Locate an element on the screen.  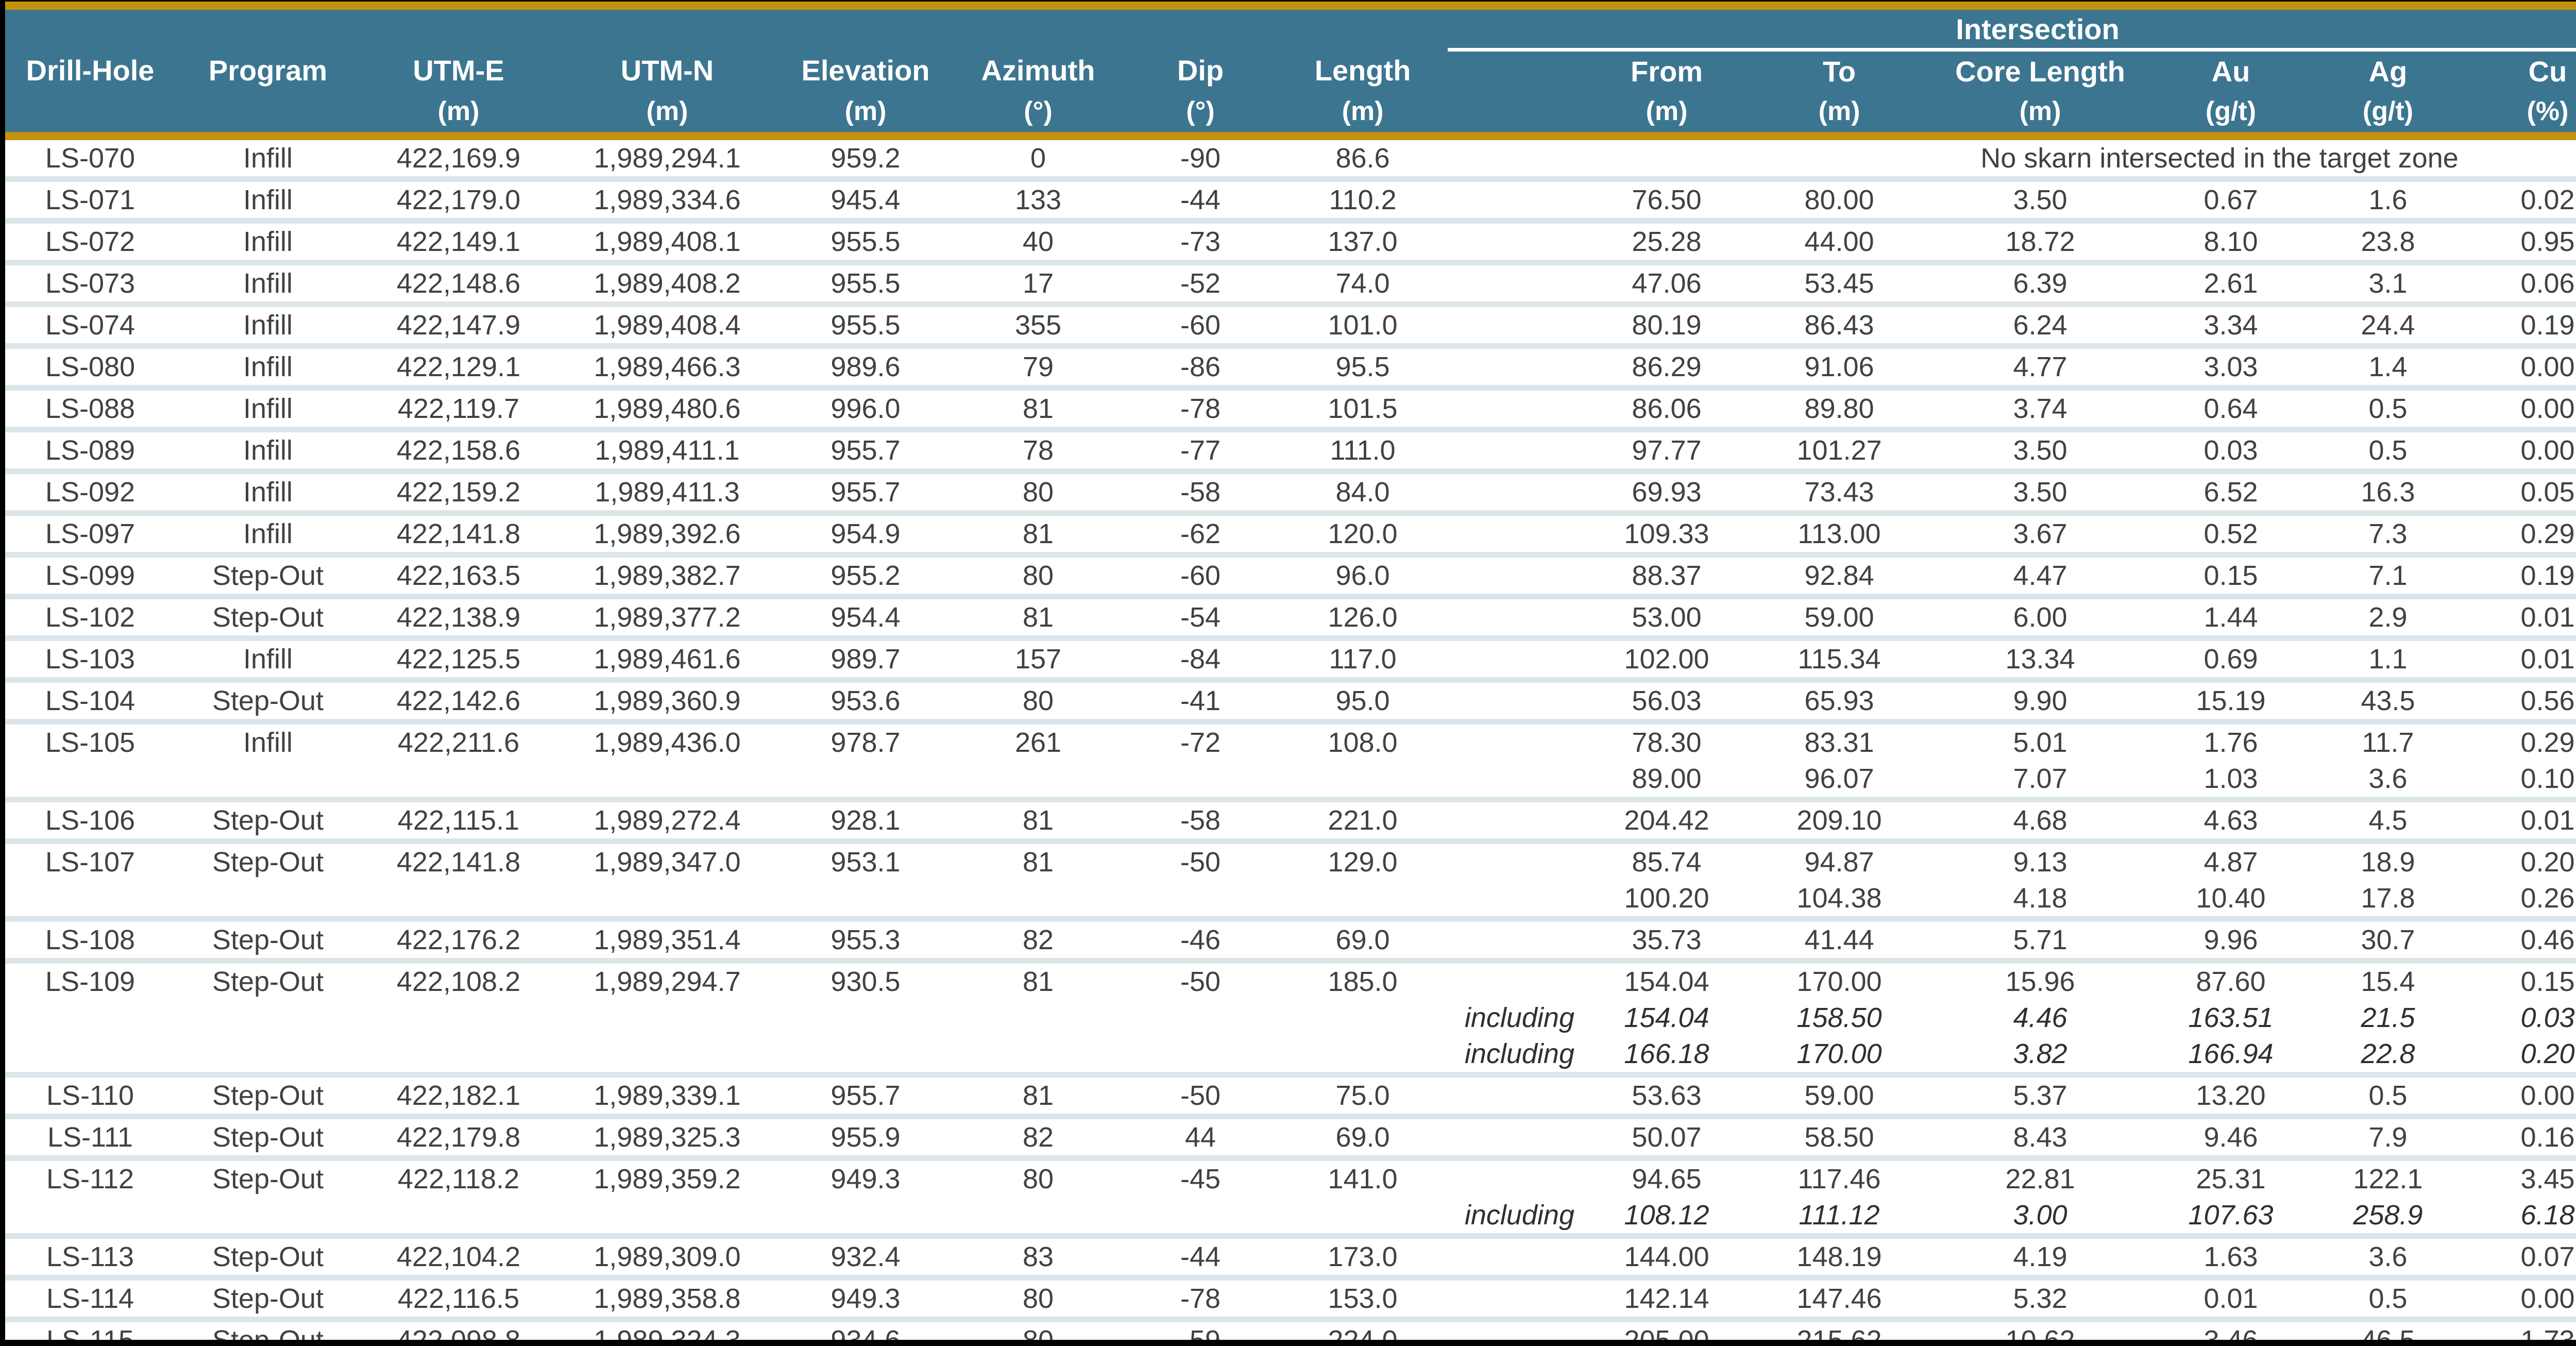
cell-core-length: 13.34 is located at coordinates (2040, 657).